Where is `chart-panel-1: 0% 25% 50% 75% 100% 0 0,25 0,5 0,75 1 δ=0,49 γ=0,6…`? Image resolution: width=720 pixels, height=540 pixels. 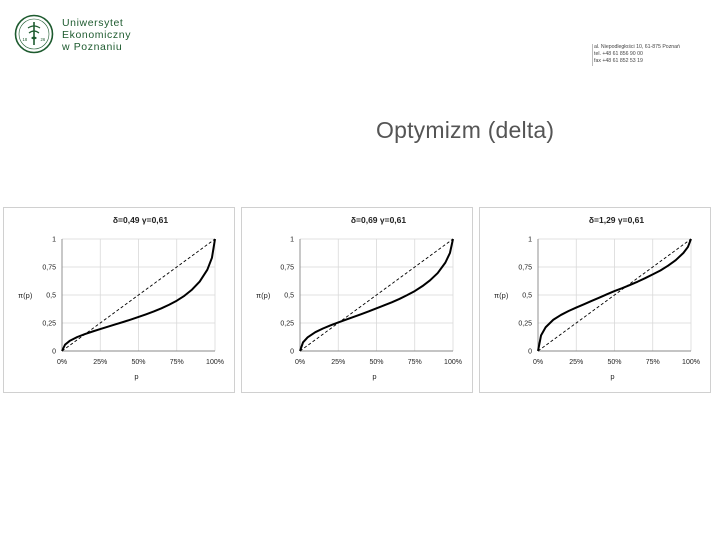
chart-panel-1: 0% 25% 50% 75% 100% 0 0,25 0,5 0,75 1 δ=0,49 γ=0,6… is located at coordinates (119, 300).